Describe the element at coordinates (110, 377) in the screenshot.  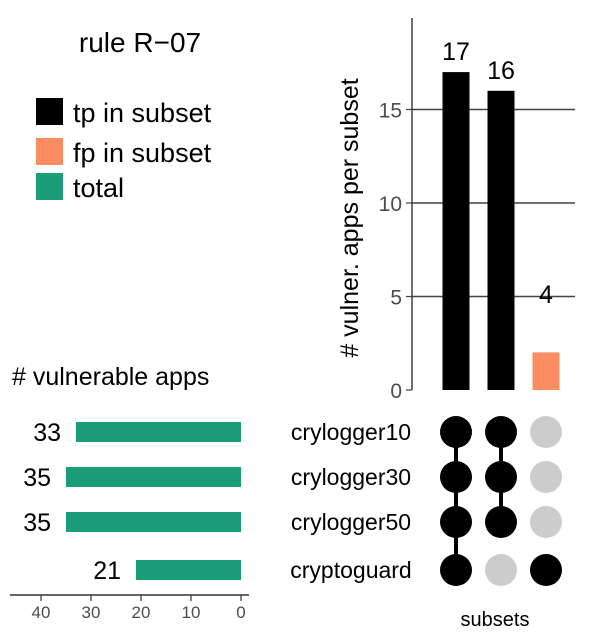
I see `set-size-title: # vulnerable apps` at that location.